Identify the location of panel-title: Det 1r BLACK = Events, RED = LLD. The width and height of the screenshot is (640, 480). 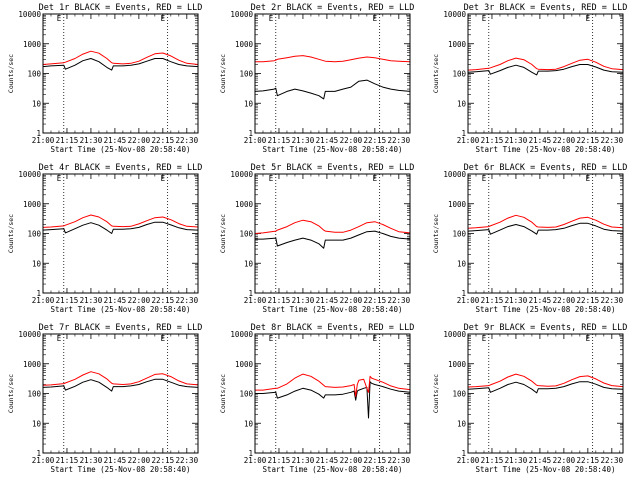
(121, 8).